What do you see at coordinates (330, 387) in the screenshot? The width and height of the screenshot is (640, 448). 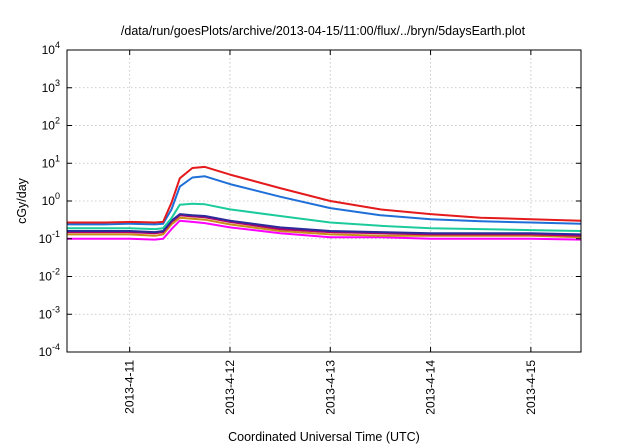 I see `x-tick-label: 2013-4-13` at bounding box center [330, 387].